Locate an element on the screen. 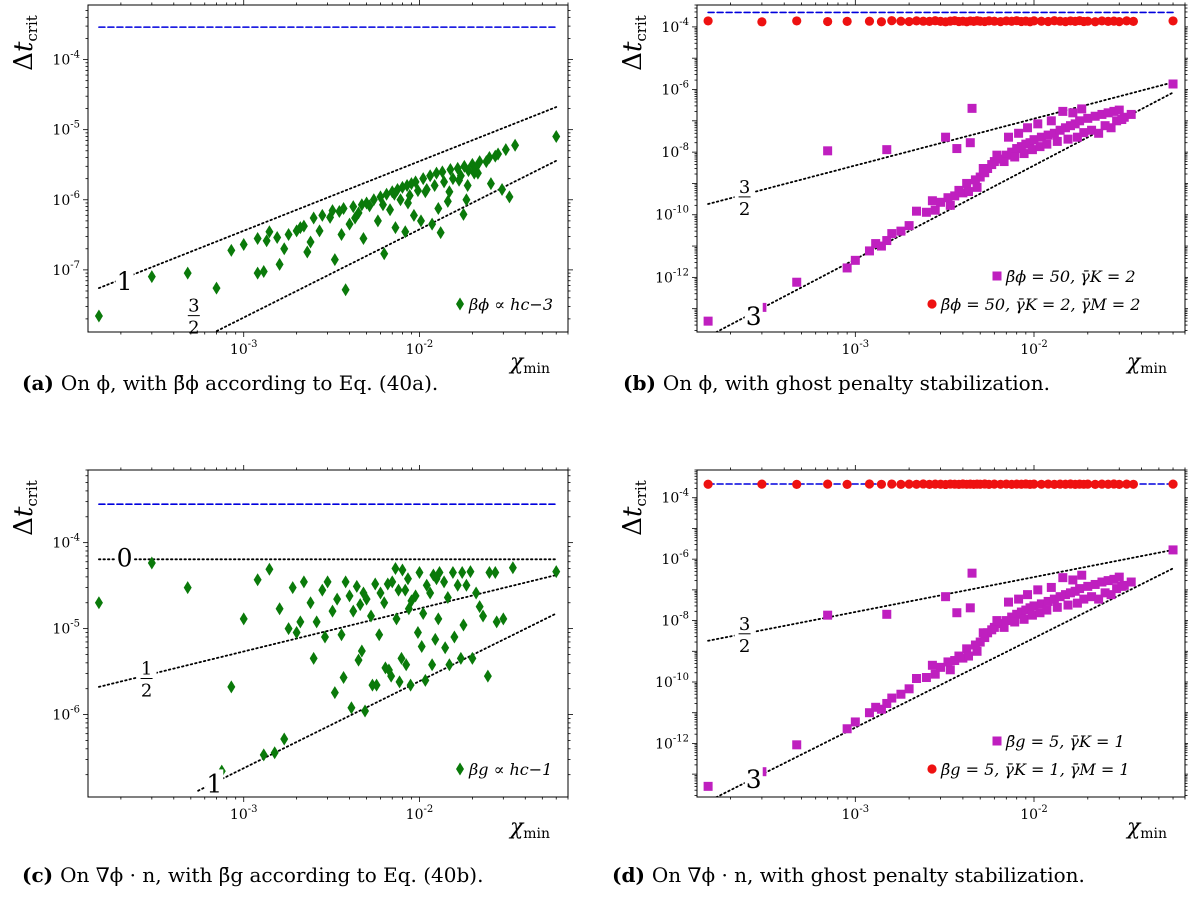 Image resolution: width=1188 pixels, height=900 pixels. slope-label: 3 is located at coordinates (754, 316).